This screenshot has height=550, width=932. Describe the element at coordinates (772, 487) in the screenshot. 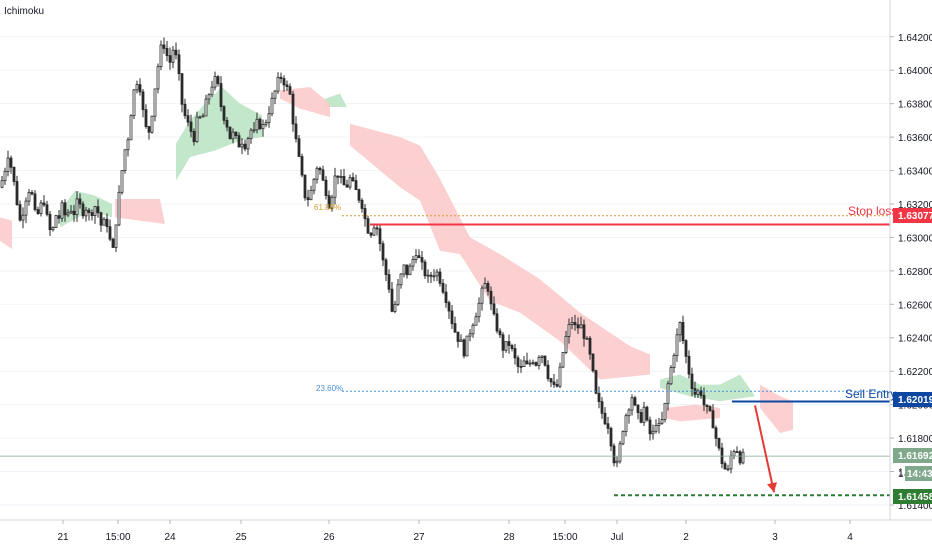

I see `projection-arrow-head` at that location.